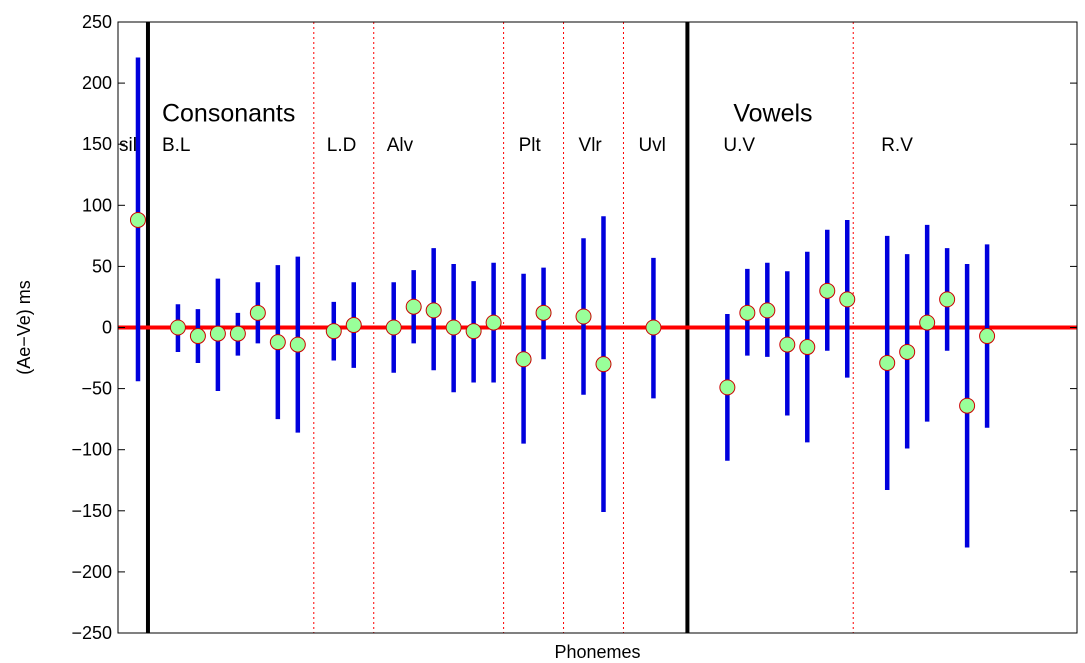  I want to click on y-tick-label: −50, so click(96, 389).